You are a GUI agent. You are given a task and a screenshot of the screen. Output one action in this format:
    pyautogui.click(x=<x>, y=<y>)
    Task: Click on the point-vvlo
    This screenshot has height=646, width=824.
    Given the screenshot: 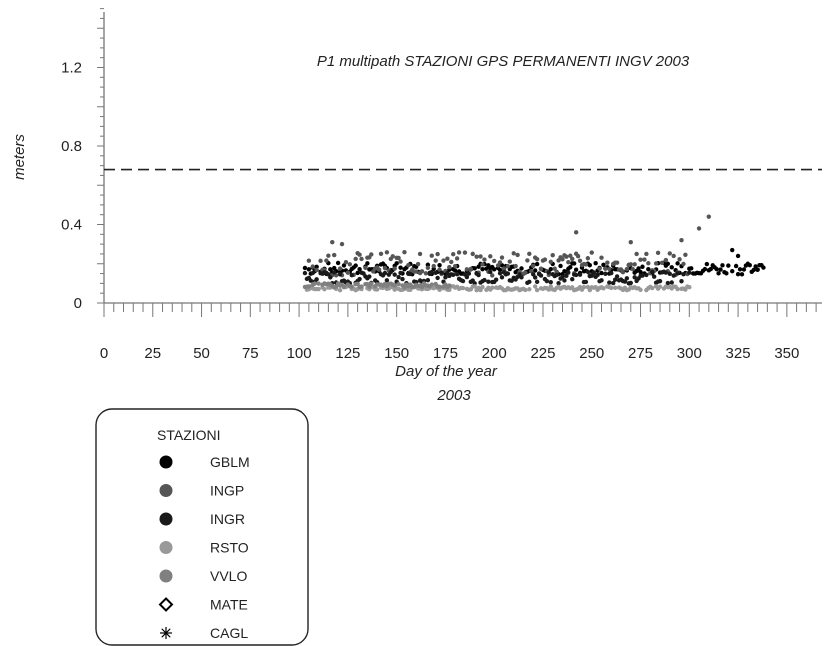 What is the action you would take?
    pyautogui.click(x=439, y=286)
    